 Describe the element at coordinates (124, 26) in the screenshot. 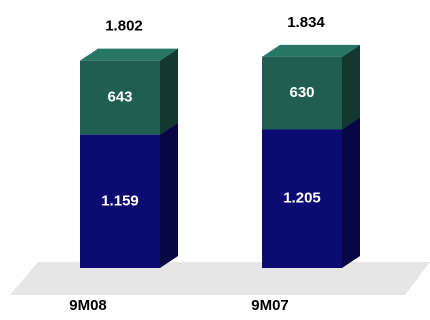

I see `total-label: 1.802` at that location.